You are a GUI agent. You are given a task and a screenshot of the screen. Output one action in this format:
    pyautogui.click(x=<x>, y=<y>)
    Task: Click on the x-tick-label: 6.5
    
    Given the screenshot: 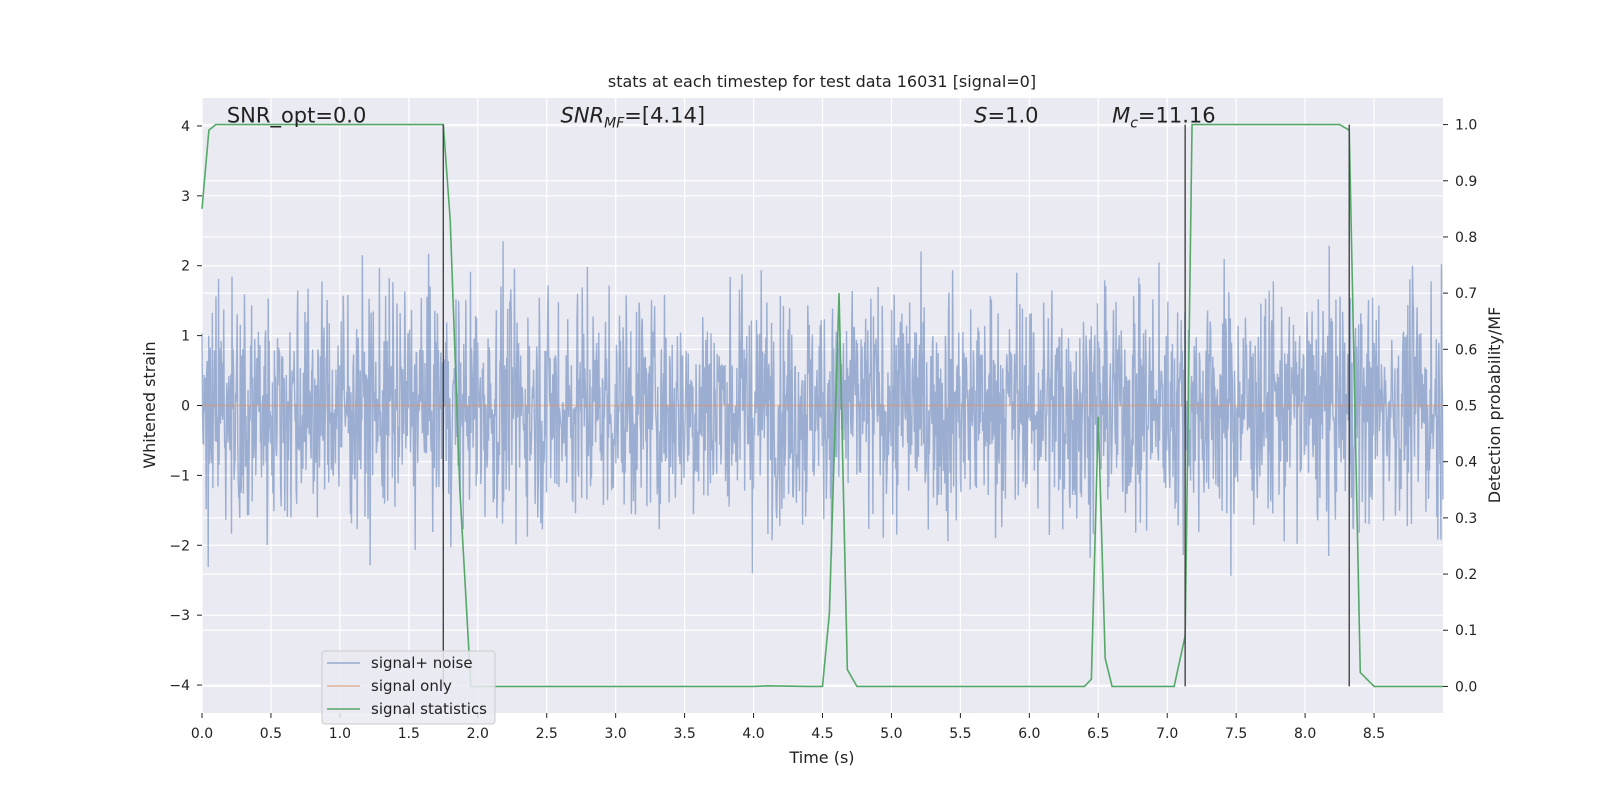 What is the action you would take?
    pyautogui.click(x=1098, y=734)
    